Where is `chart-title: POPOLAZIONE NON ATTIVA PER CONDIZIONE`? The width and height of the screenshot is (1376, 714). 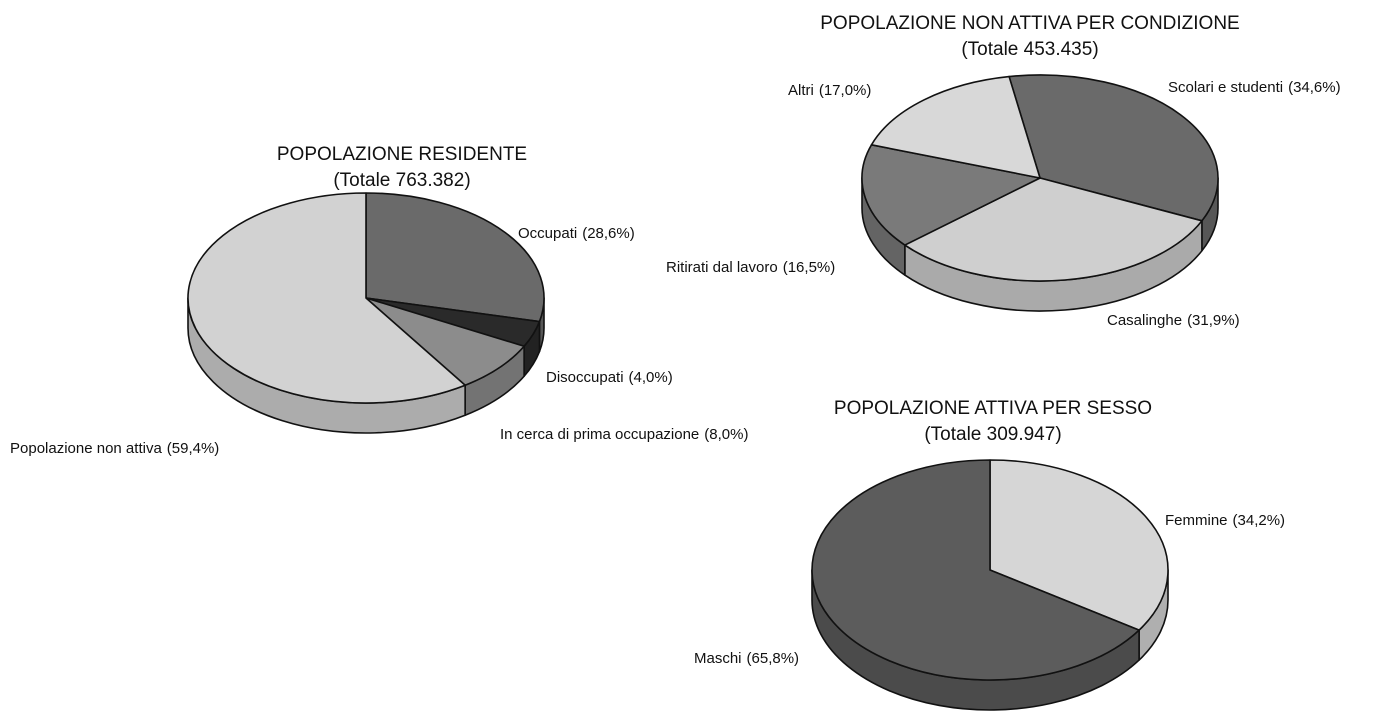 chart-title: POPOLAZIONE NON ATTIVA PER CONDIZIONE is located at coordinates (1029, 23).